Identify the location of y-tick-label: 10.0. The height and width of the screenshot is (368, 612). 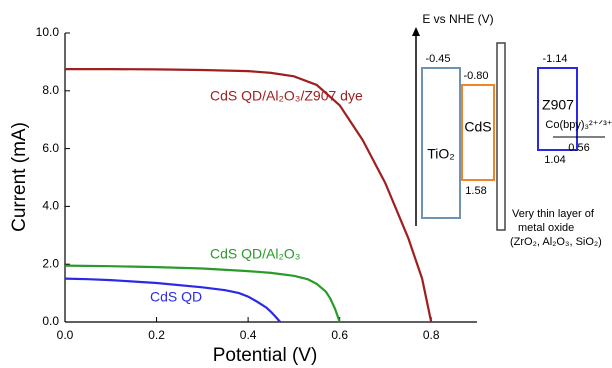
(48, 32).